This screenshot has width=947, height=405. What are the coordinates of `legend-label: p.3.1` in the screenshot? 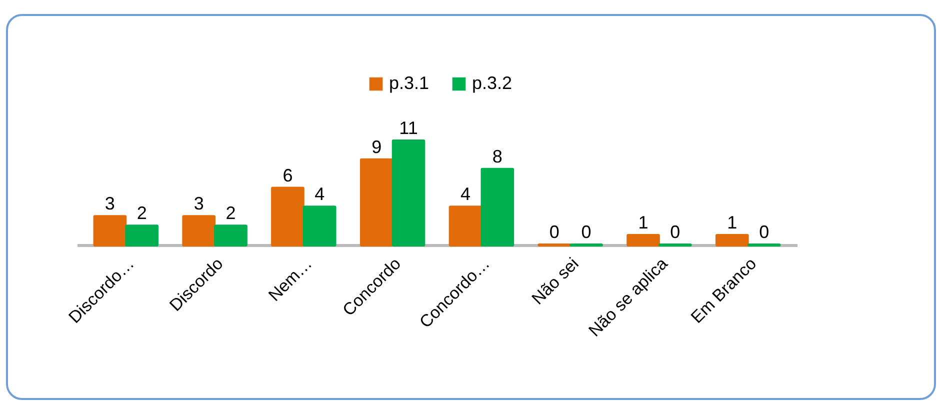 It's located at (409, 83).